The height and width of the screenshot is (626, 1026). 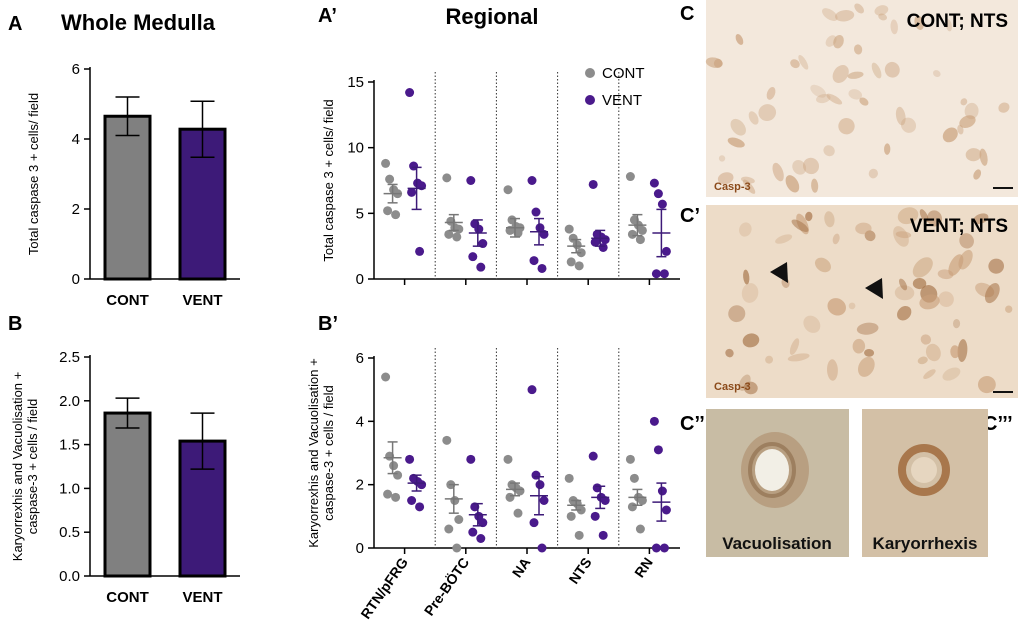 What do you see at coordinates (446, 587) in the screenshot?
I see `x-tick-label: Pre-BÖTC` at bounding box center [446, 587].